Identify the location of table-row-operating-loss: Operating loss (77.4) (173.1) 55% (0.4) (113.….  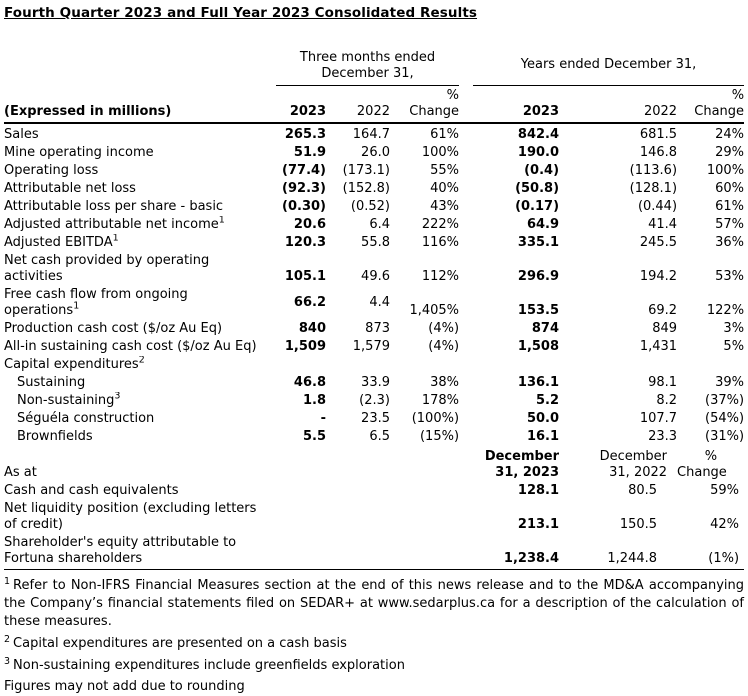
(374, 171).